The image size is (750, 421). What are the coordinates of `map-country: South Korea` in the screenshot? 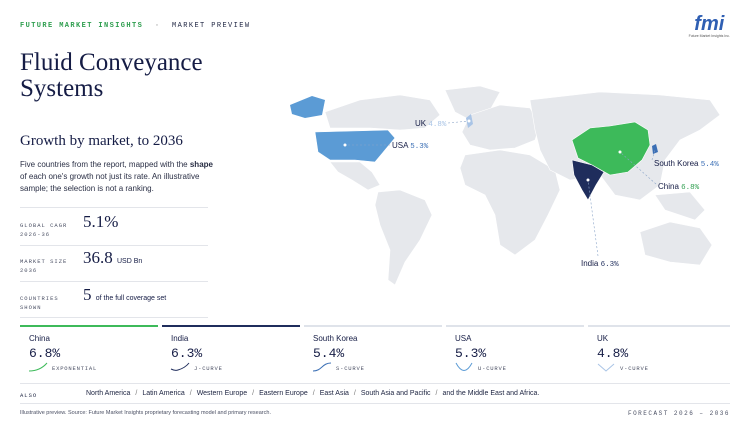 It's located at (676, 163).